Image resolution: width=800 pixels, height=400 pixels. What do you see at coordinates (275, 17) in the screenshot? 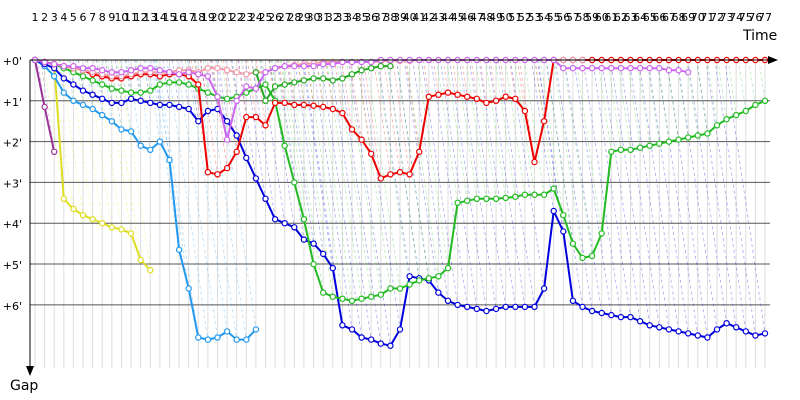
I see `x-tick-label: 26` at bounding box center [275, 17].